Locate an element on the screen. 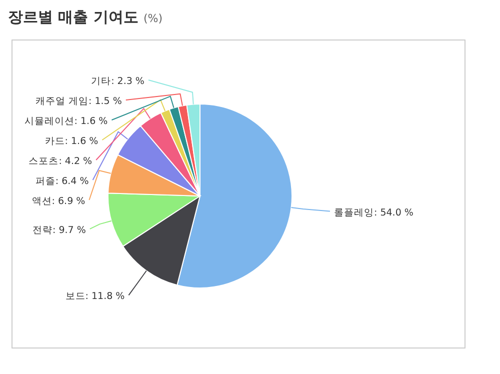 This screenshot has width=500, height=374. slice-label: 퍼즐: 6.4 % is located at coordinates (62, 181).